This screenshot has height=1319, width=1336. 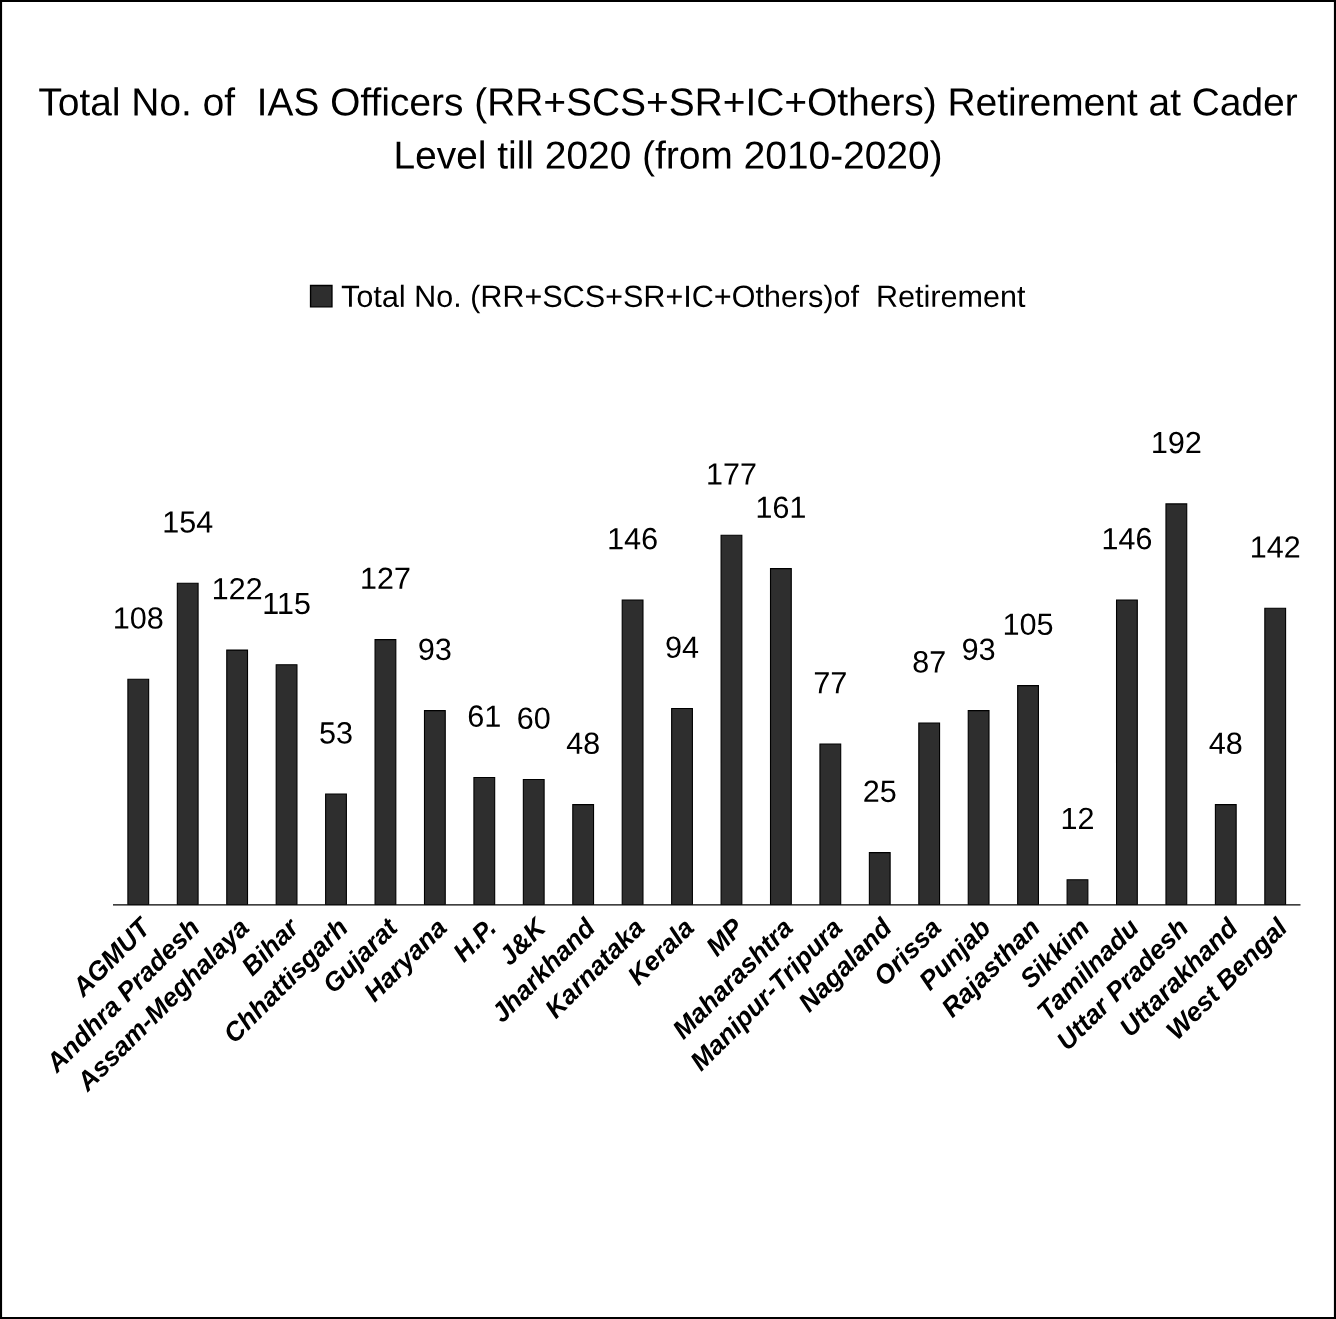 I want to click on data-label: 127, so click(x=386, y=578).